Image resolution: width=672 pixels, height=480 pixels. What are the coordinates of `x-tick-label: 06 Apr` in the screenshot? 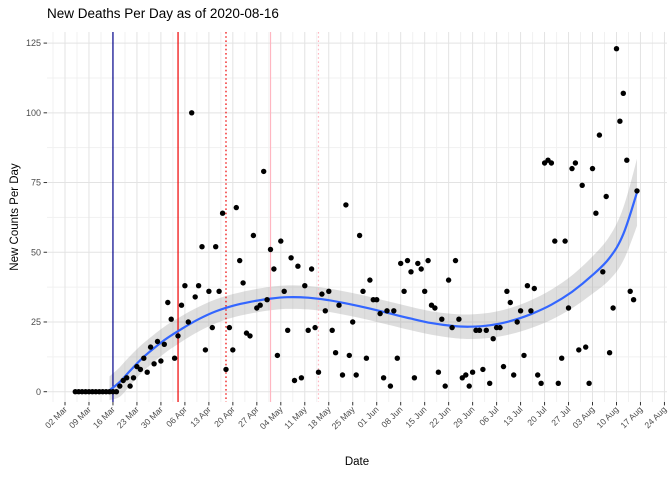 It's located at (176, 416).